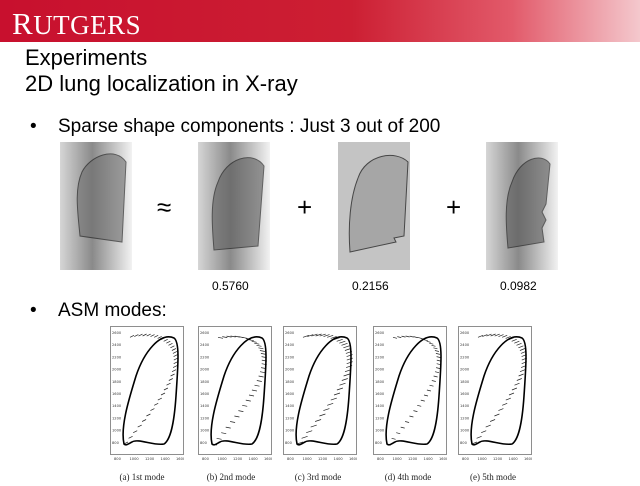 This screenshot has width=640, height=486. What do you see at coordinates (230, 286) in the screenshot?
I see `coefficient-1: 0.5760` at bounding box center [230, 286].